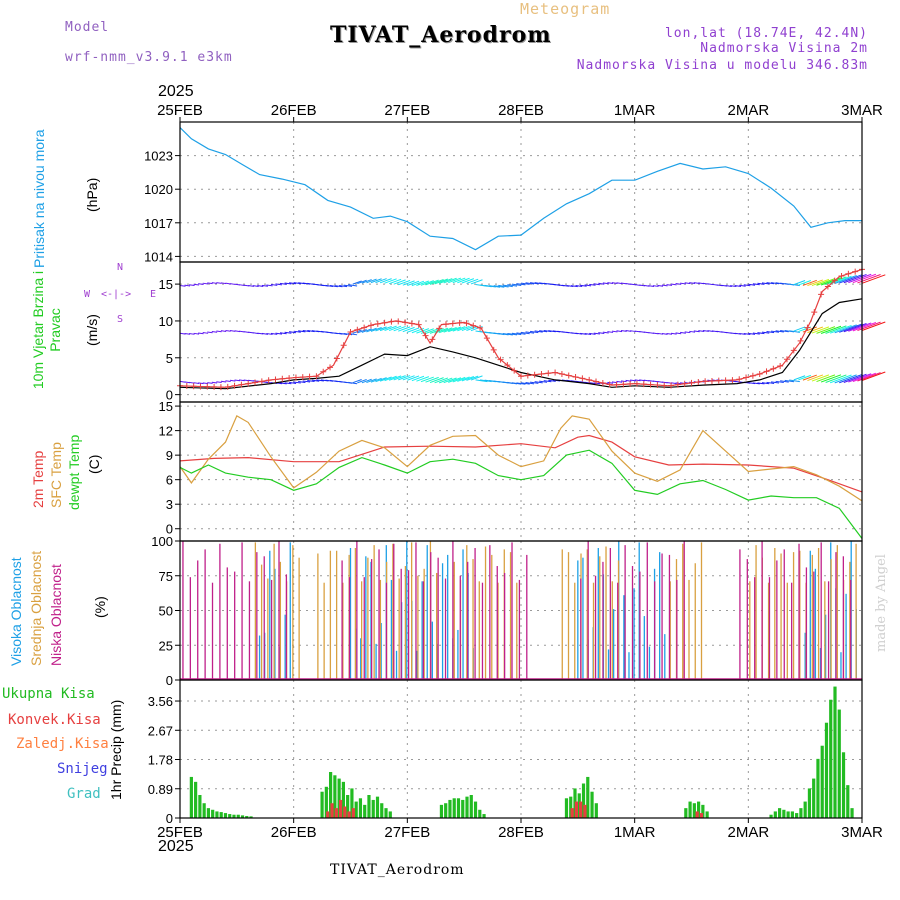 The image size is (900, 900). I want to click on wind-dir-arrows: <-|->, so click(116, 294).